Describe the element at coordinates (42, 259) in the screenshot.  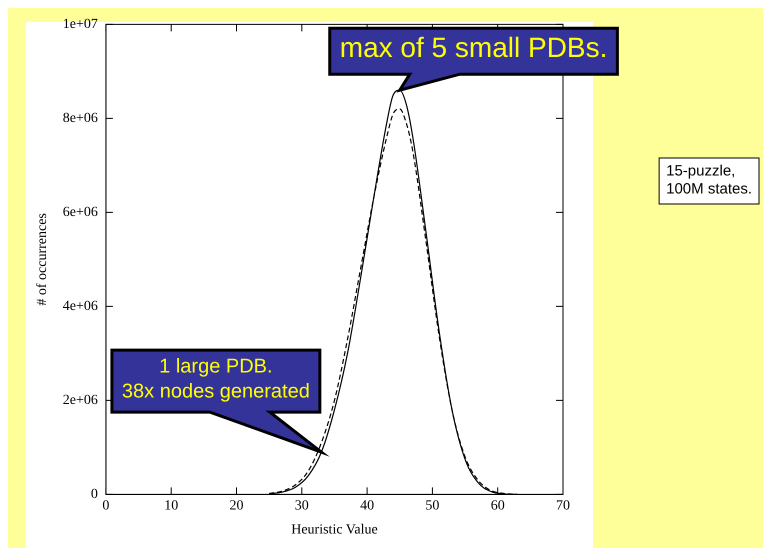
I see `y-axis-title: # of occurrences` at that location.